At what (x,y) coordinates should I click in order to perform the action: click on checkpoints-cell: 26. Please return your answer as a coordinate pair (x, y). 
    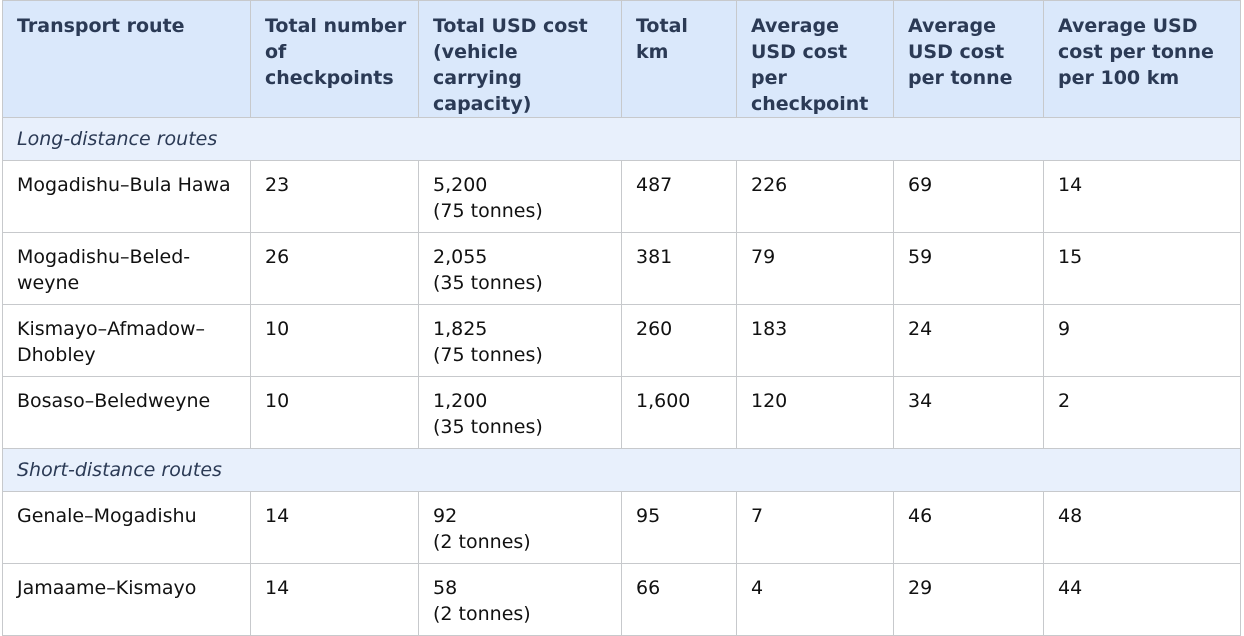
    Looking at the image, I should click on (334, 268).